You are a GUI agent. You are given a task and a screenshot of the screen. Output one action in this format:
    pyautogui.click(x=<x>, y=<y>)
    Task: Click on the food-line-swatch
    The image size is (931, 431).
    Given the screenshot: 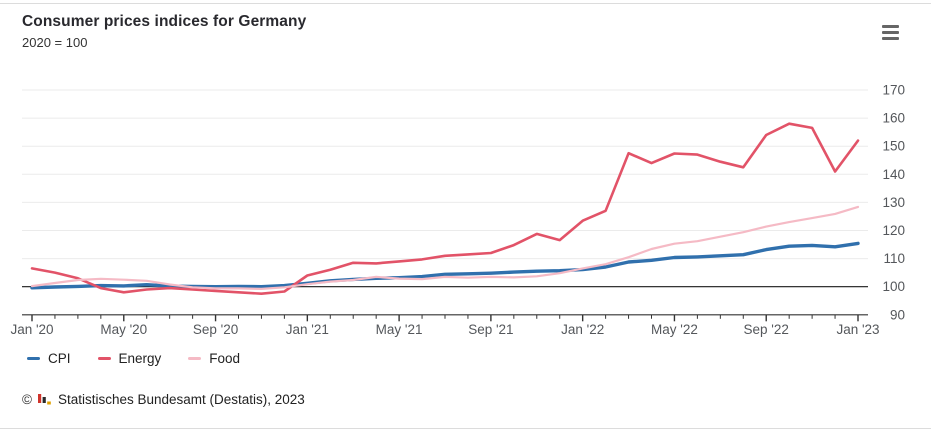 What is the action you would take?
    pyautogui.click(x=195, y=358)
    